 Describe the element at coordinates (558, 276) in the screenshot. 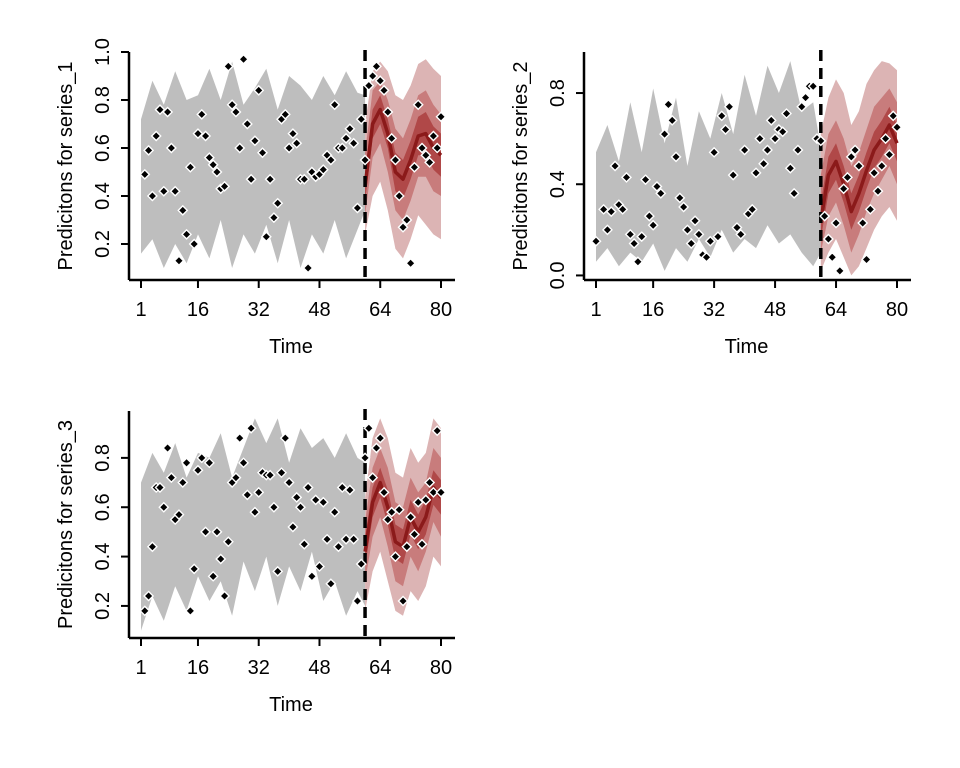

I see `y-tick-label: 0.0` at that location.